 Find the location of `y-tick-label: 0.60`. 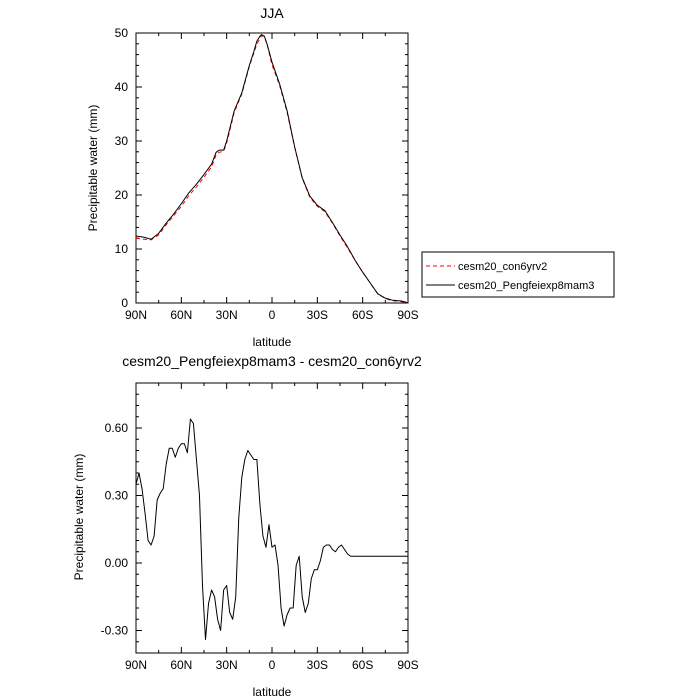

y-tick-label: 0.60 is located at coordinates (117, 428).